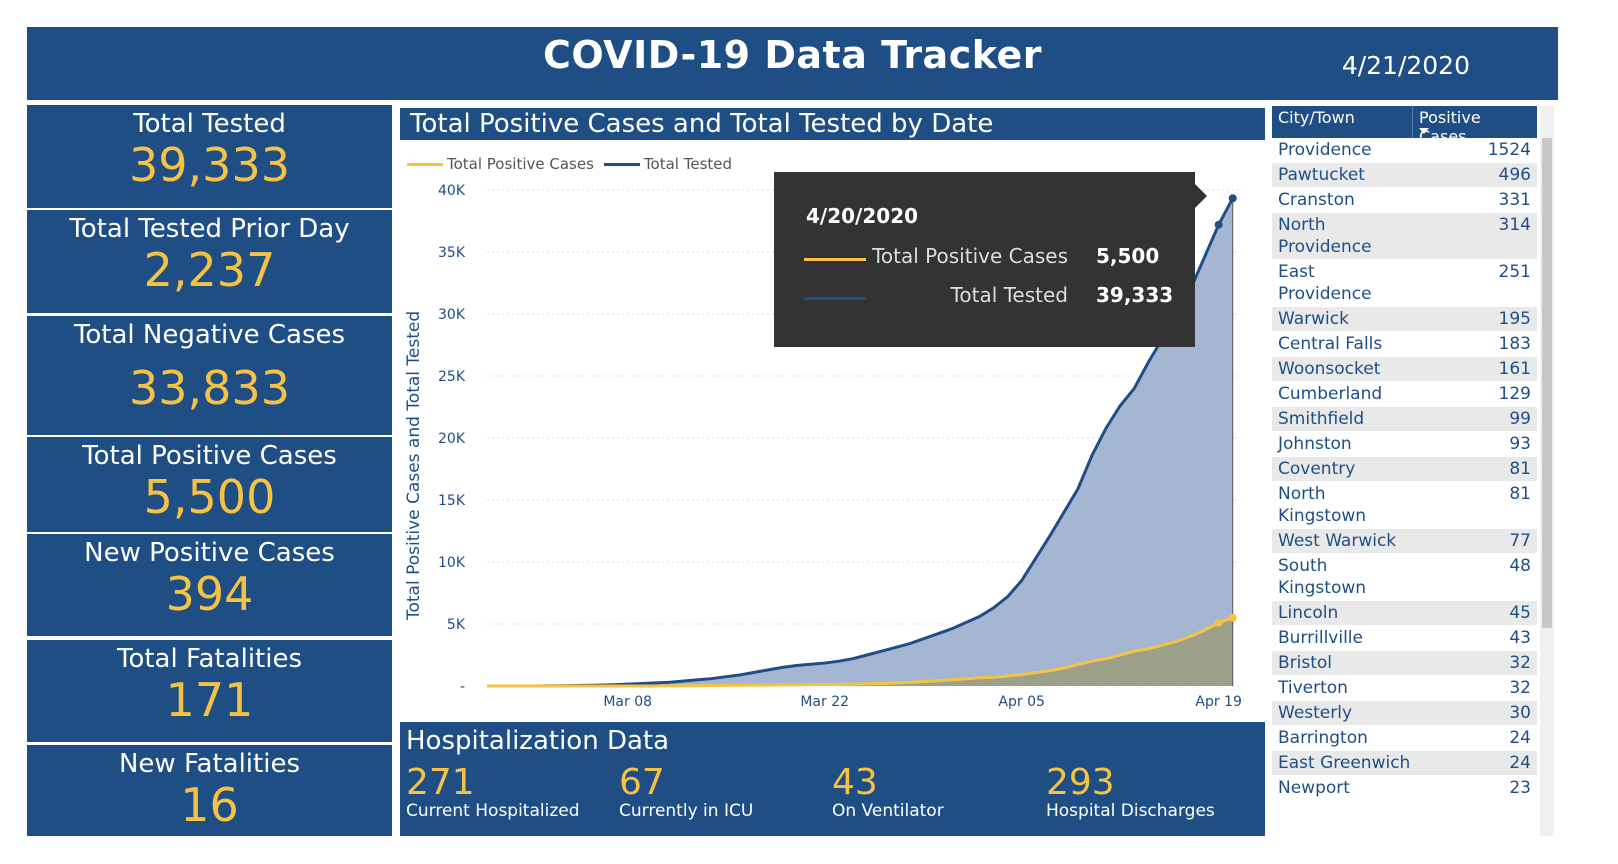  Describe the element at coordinates (1520, 419) in the screenshot. I see `positive-count: 99` at that location.